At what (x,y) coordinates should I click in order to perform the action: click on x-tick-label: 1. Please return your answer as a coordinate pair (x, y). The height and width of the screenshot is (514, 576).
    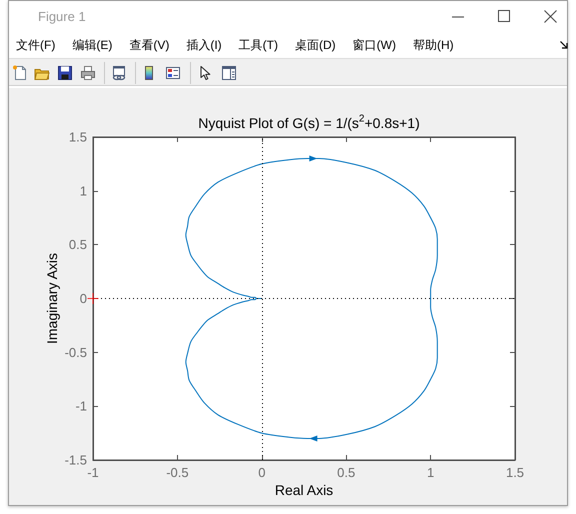
    Looking at the image, I should click on (430, 472).